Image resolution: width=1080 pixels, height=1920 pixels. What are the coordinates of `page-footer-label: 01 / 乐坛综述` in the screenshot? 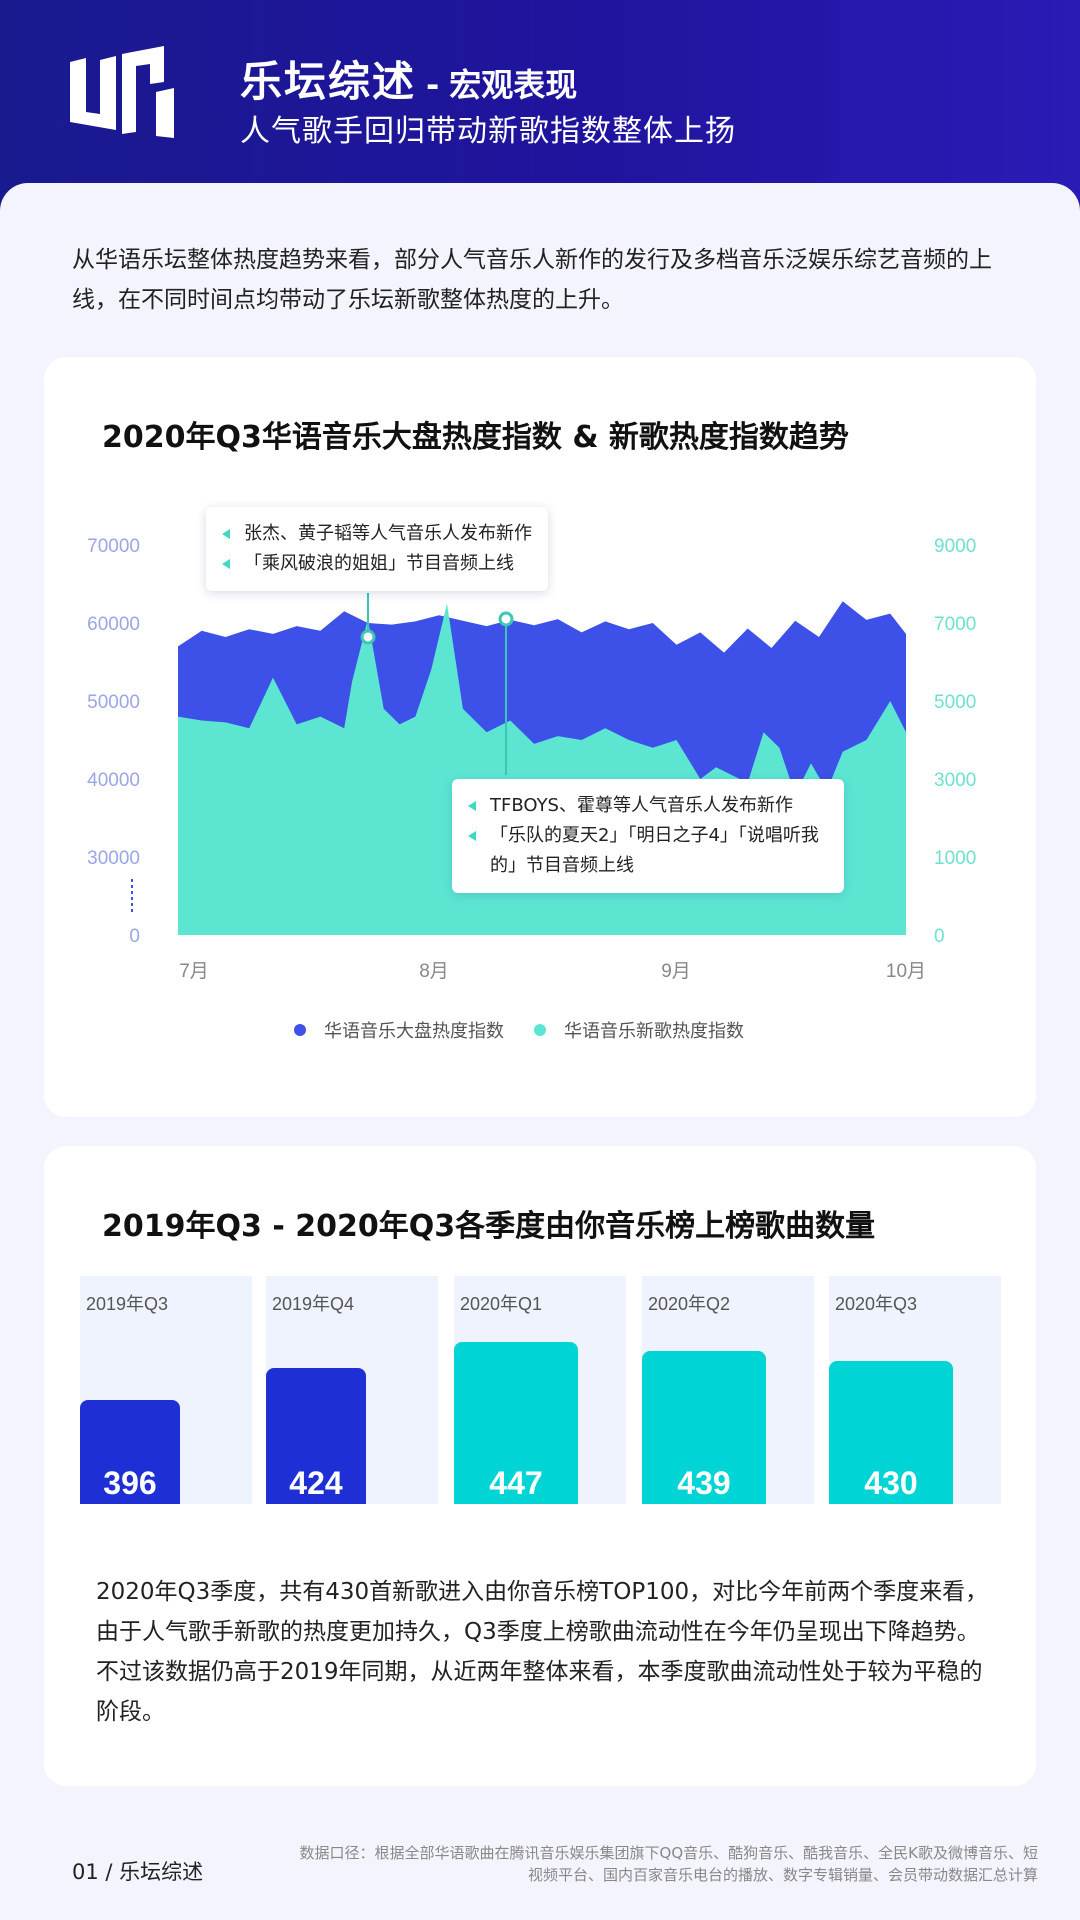 It's located at (138, 1872).